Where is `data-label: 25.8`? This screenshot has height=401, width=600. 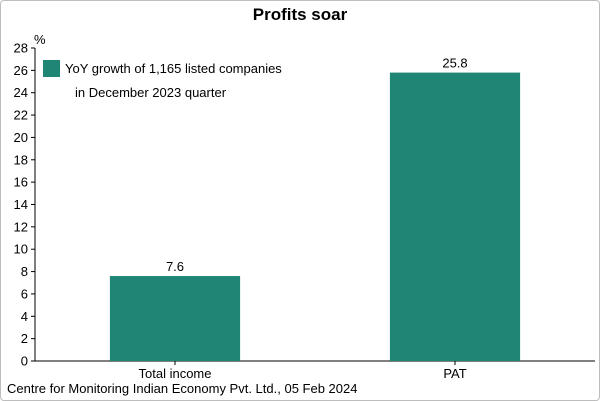 data-label: 25.8 is located at coordinates (454, 63).